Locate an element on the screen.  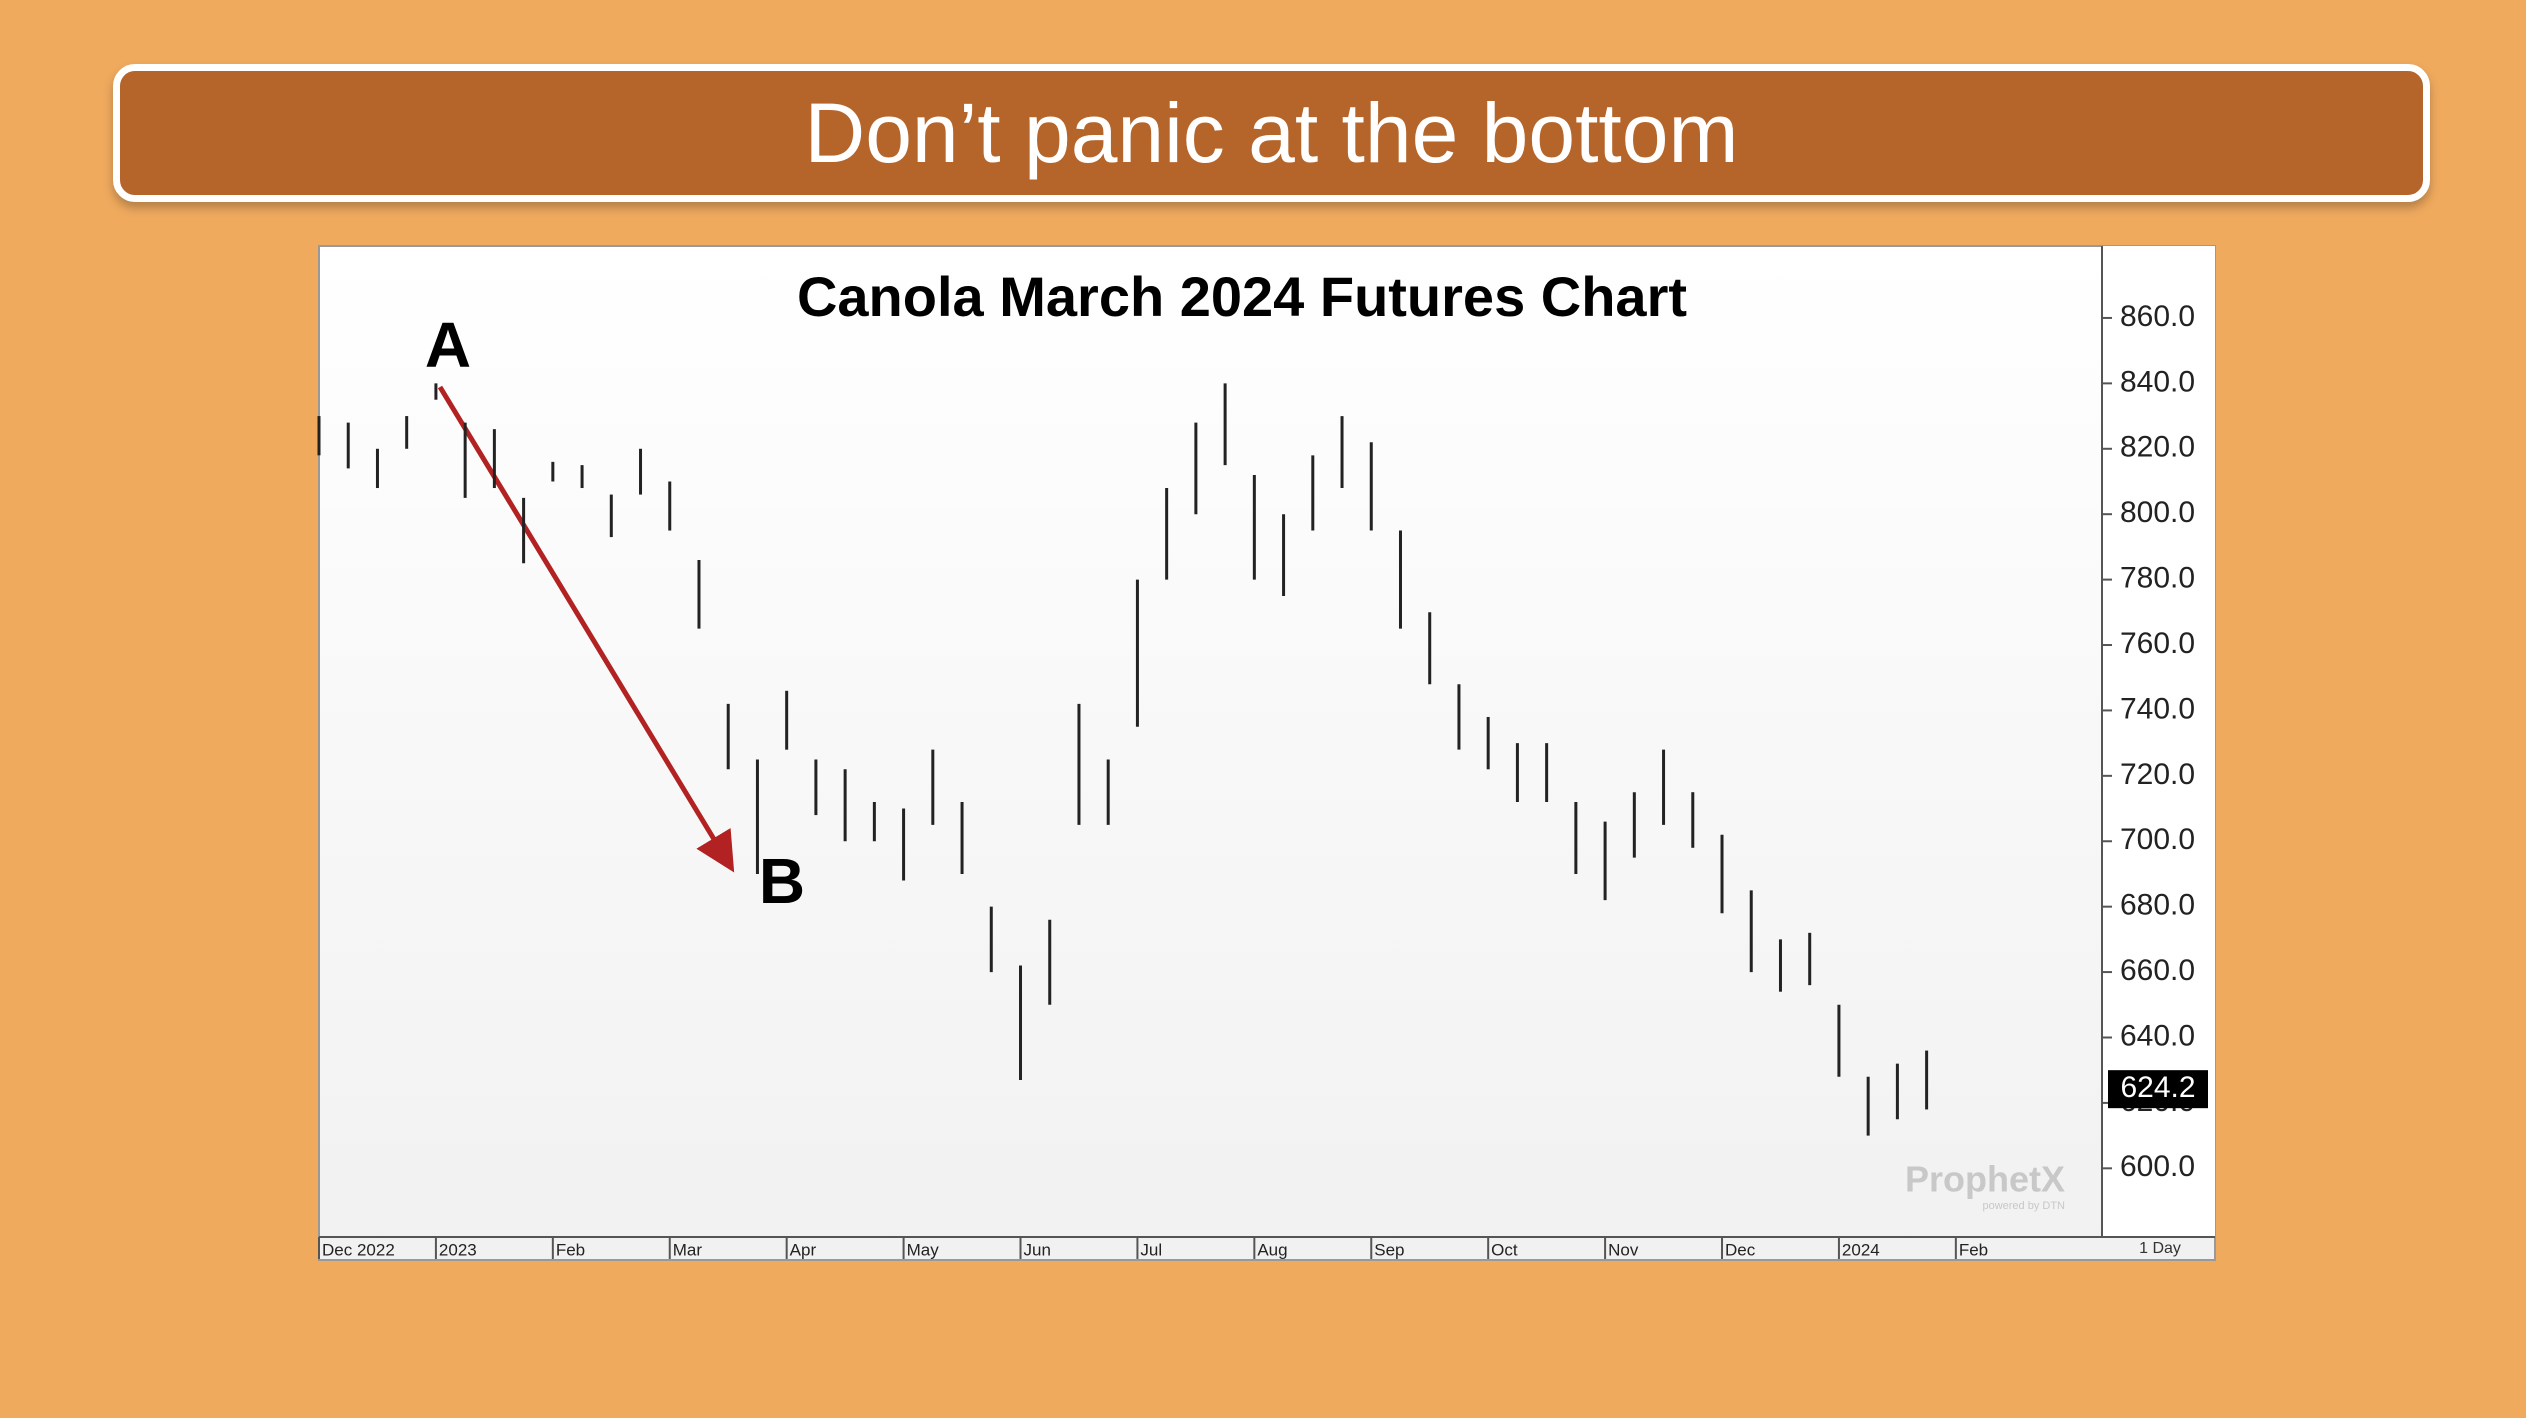
last-price-label: 624.2 is located at coordinates (2157, 1087).